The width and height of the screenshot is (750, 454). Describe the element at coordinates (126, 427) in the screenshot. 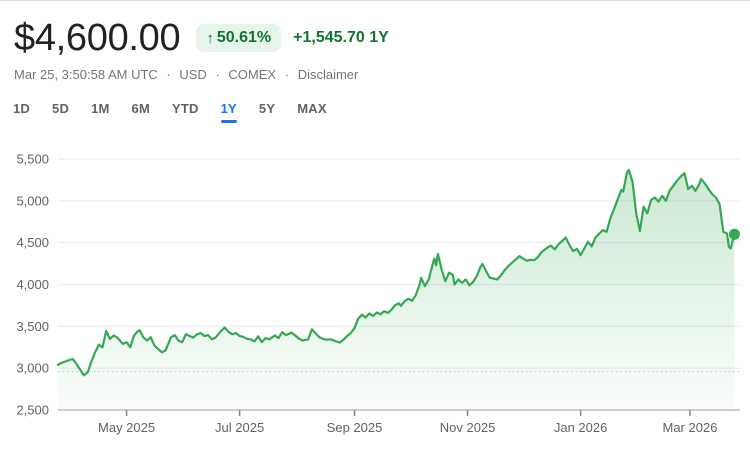

I see `x-axis-label: May 2025` at that location.